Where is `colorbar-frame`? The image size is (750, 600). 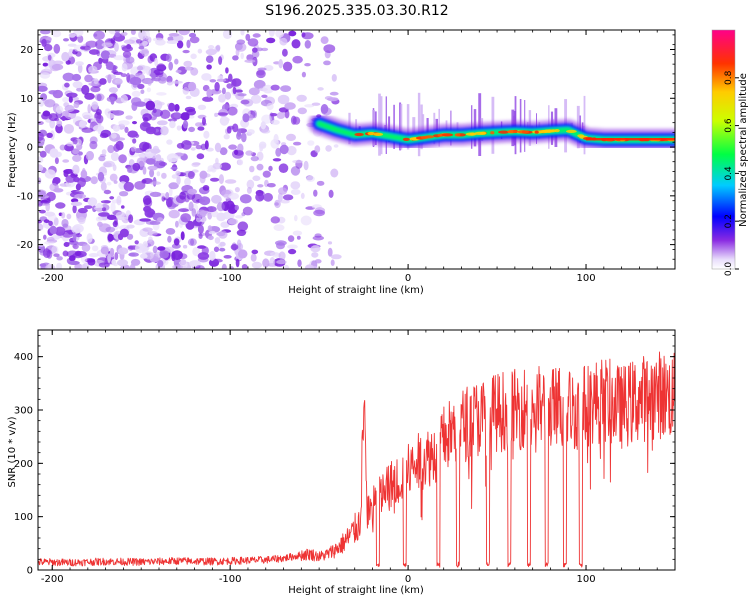 colorbar-frame is located at coordinates (723, 149).